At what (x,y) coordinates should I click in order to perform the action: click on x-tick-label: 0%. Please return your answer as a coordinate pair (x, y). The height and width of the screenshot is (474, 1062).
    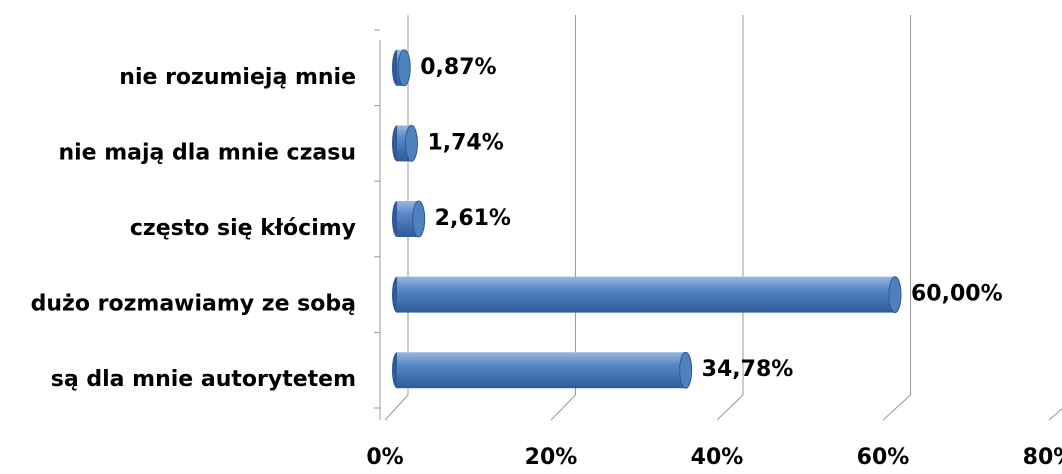
    Looking at the image, I should click on (384, 457).